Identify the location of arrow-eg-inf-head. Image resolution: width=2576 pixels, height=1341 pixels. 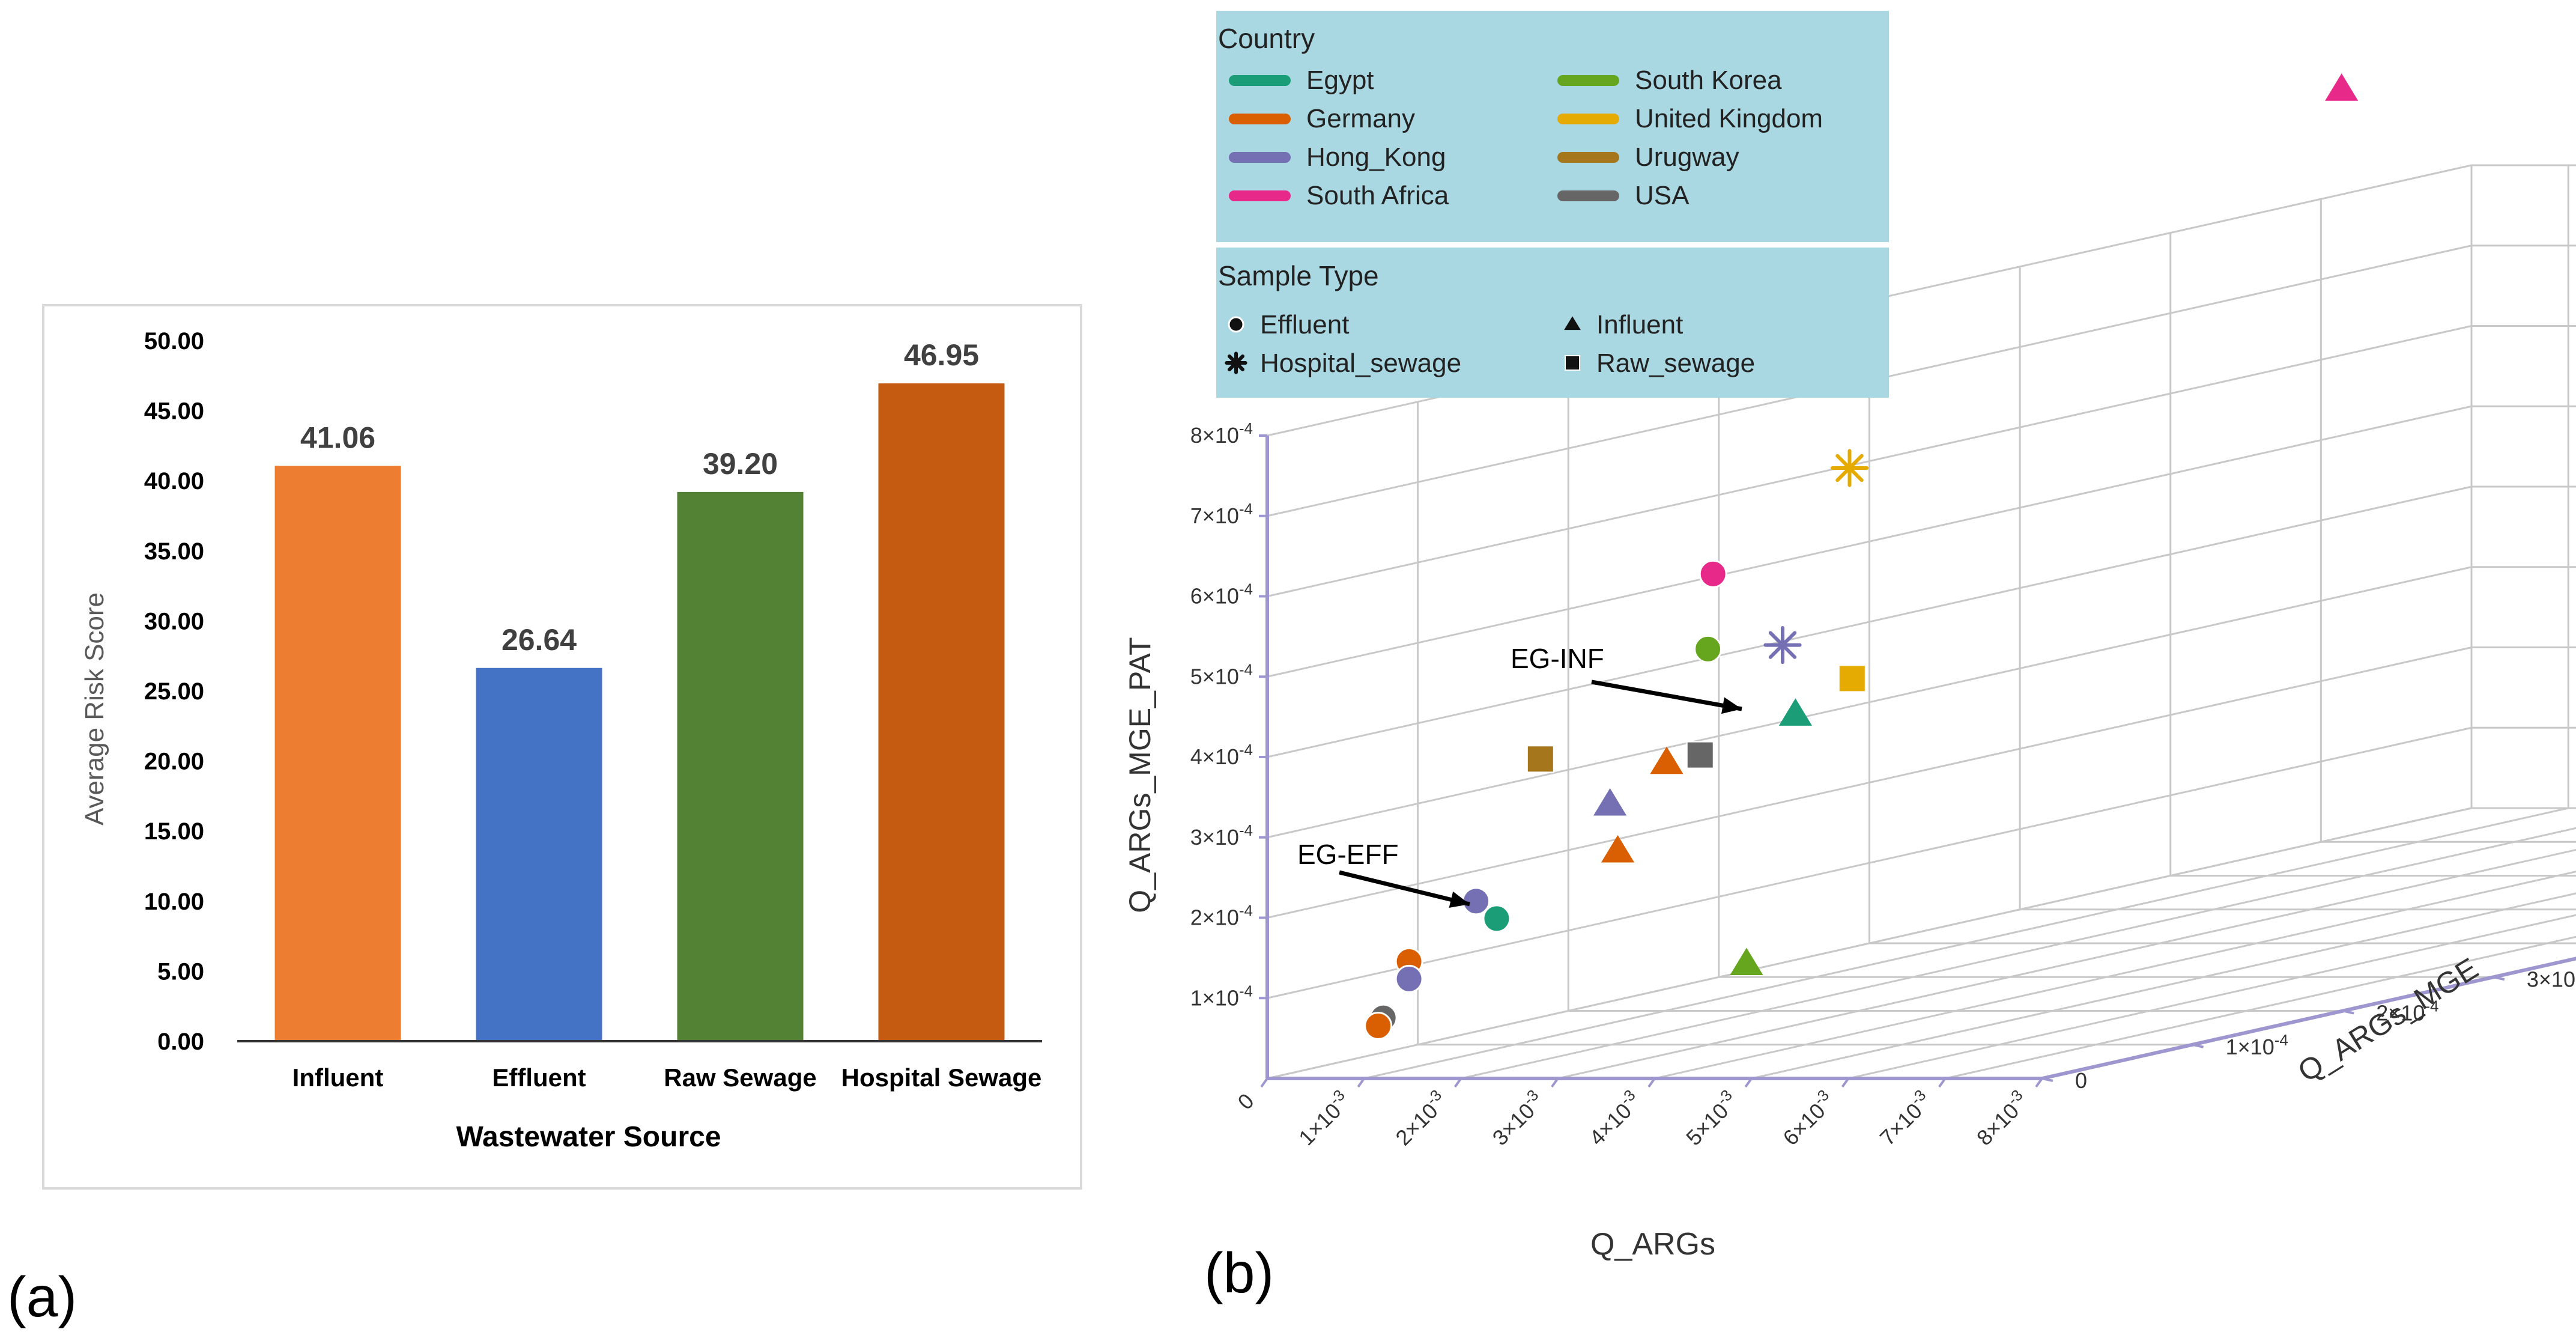
(1731, 705).